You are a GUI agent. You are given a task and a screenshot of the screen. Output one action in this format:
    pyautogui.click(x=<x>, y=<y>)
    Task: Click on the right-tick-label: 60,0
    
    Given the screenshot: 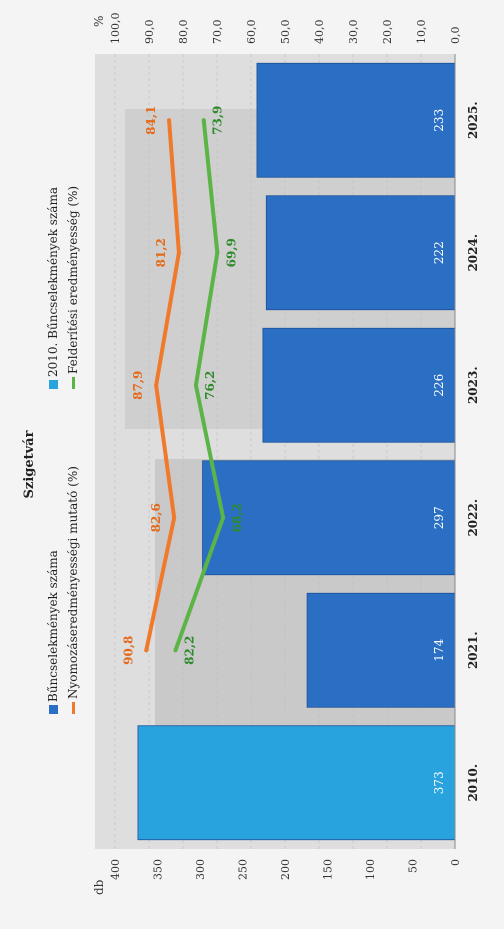 What is the action you would take?
    pyautogui.click(x=251, y=32)
    